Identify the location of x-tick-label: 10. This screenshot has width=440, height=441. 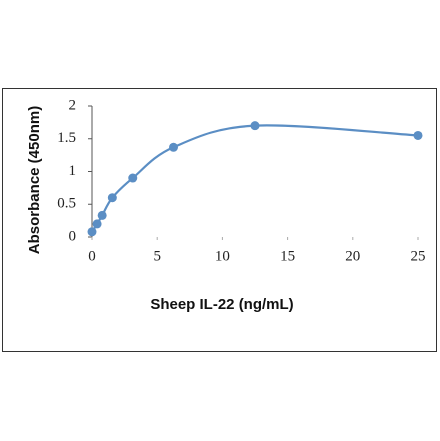
(222, 256).